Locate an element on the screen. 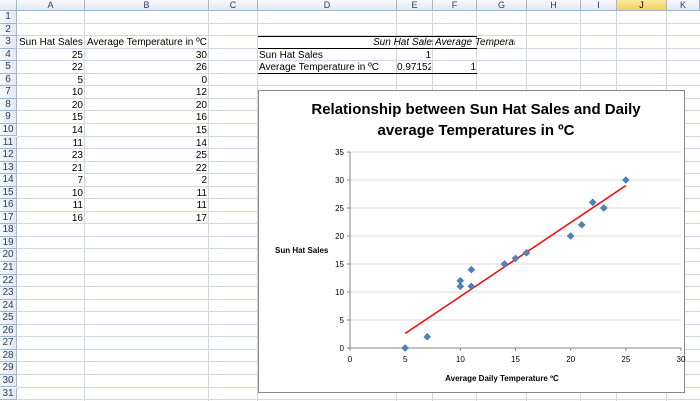  column-header-d: D is located at coordinates (327, 5).